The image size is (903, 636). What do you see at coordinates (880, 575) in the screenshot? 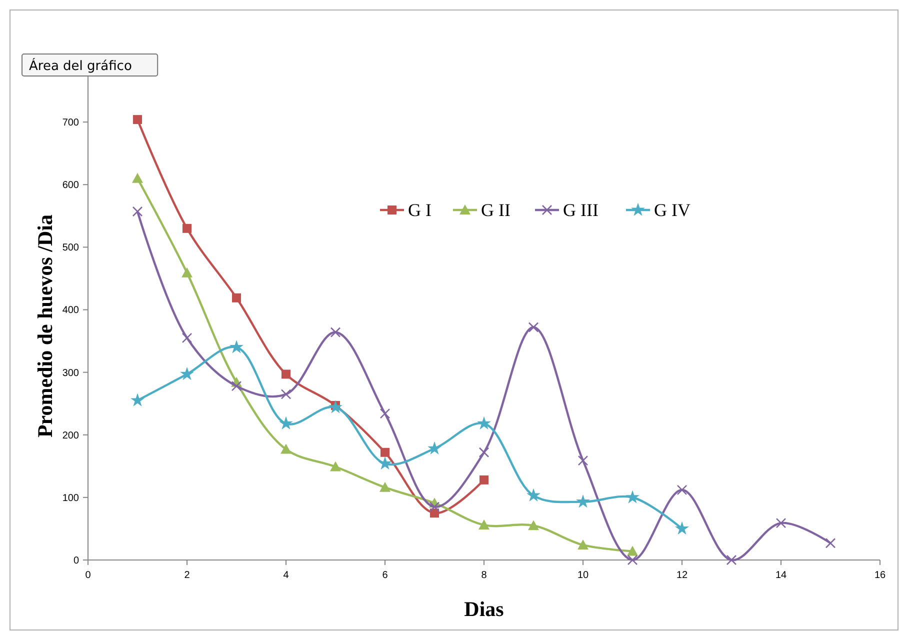
I see `x-tick-label: 16` at bounding box center [880, 575].